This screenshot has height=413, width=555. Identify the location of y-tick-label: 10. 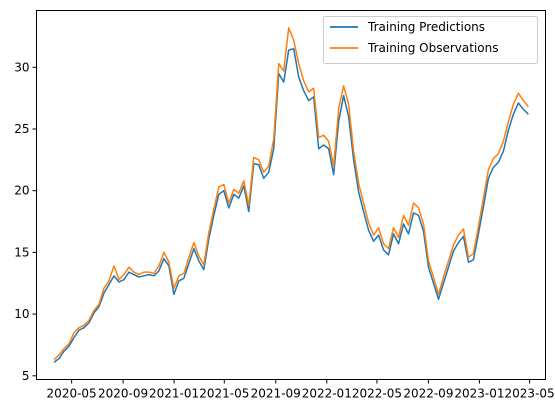
(21, 314).